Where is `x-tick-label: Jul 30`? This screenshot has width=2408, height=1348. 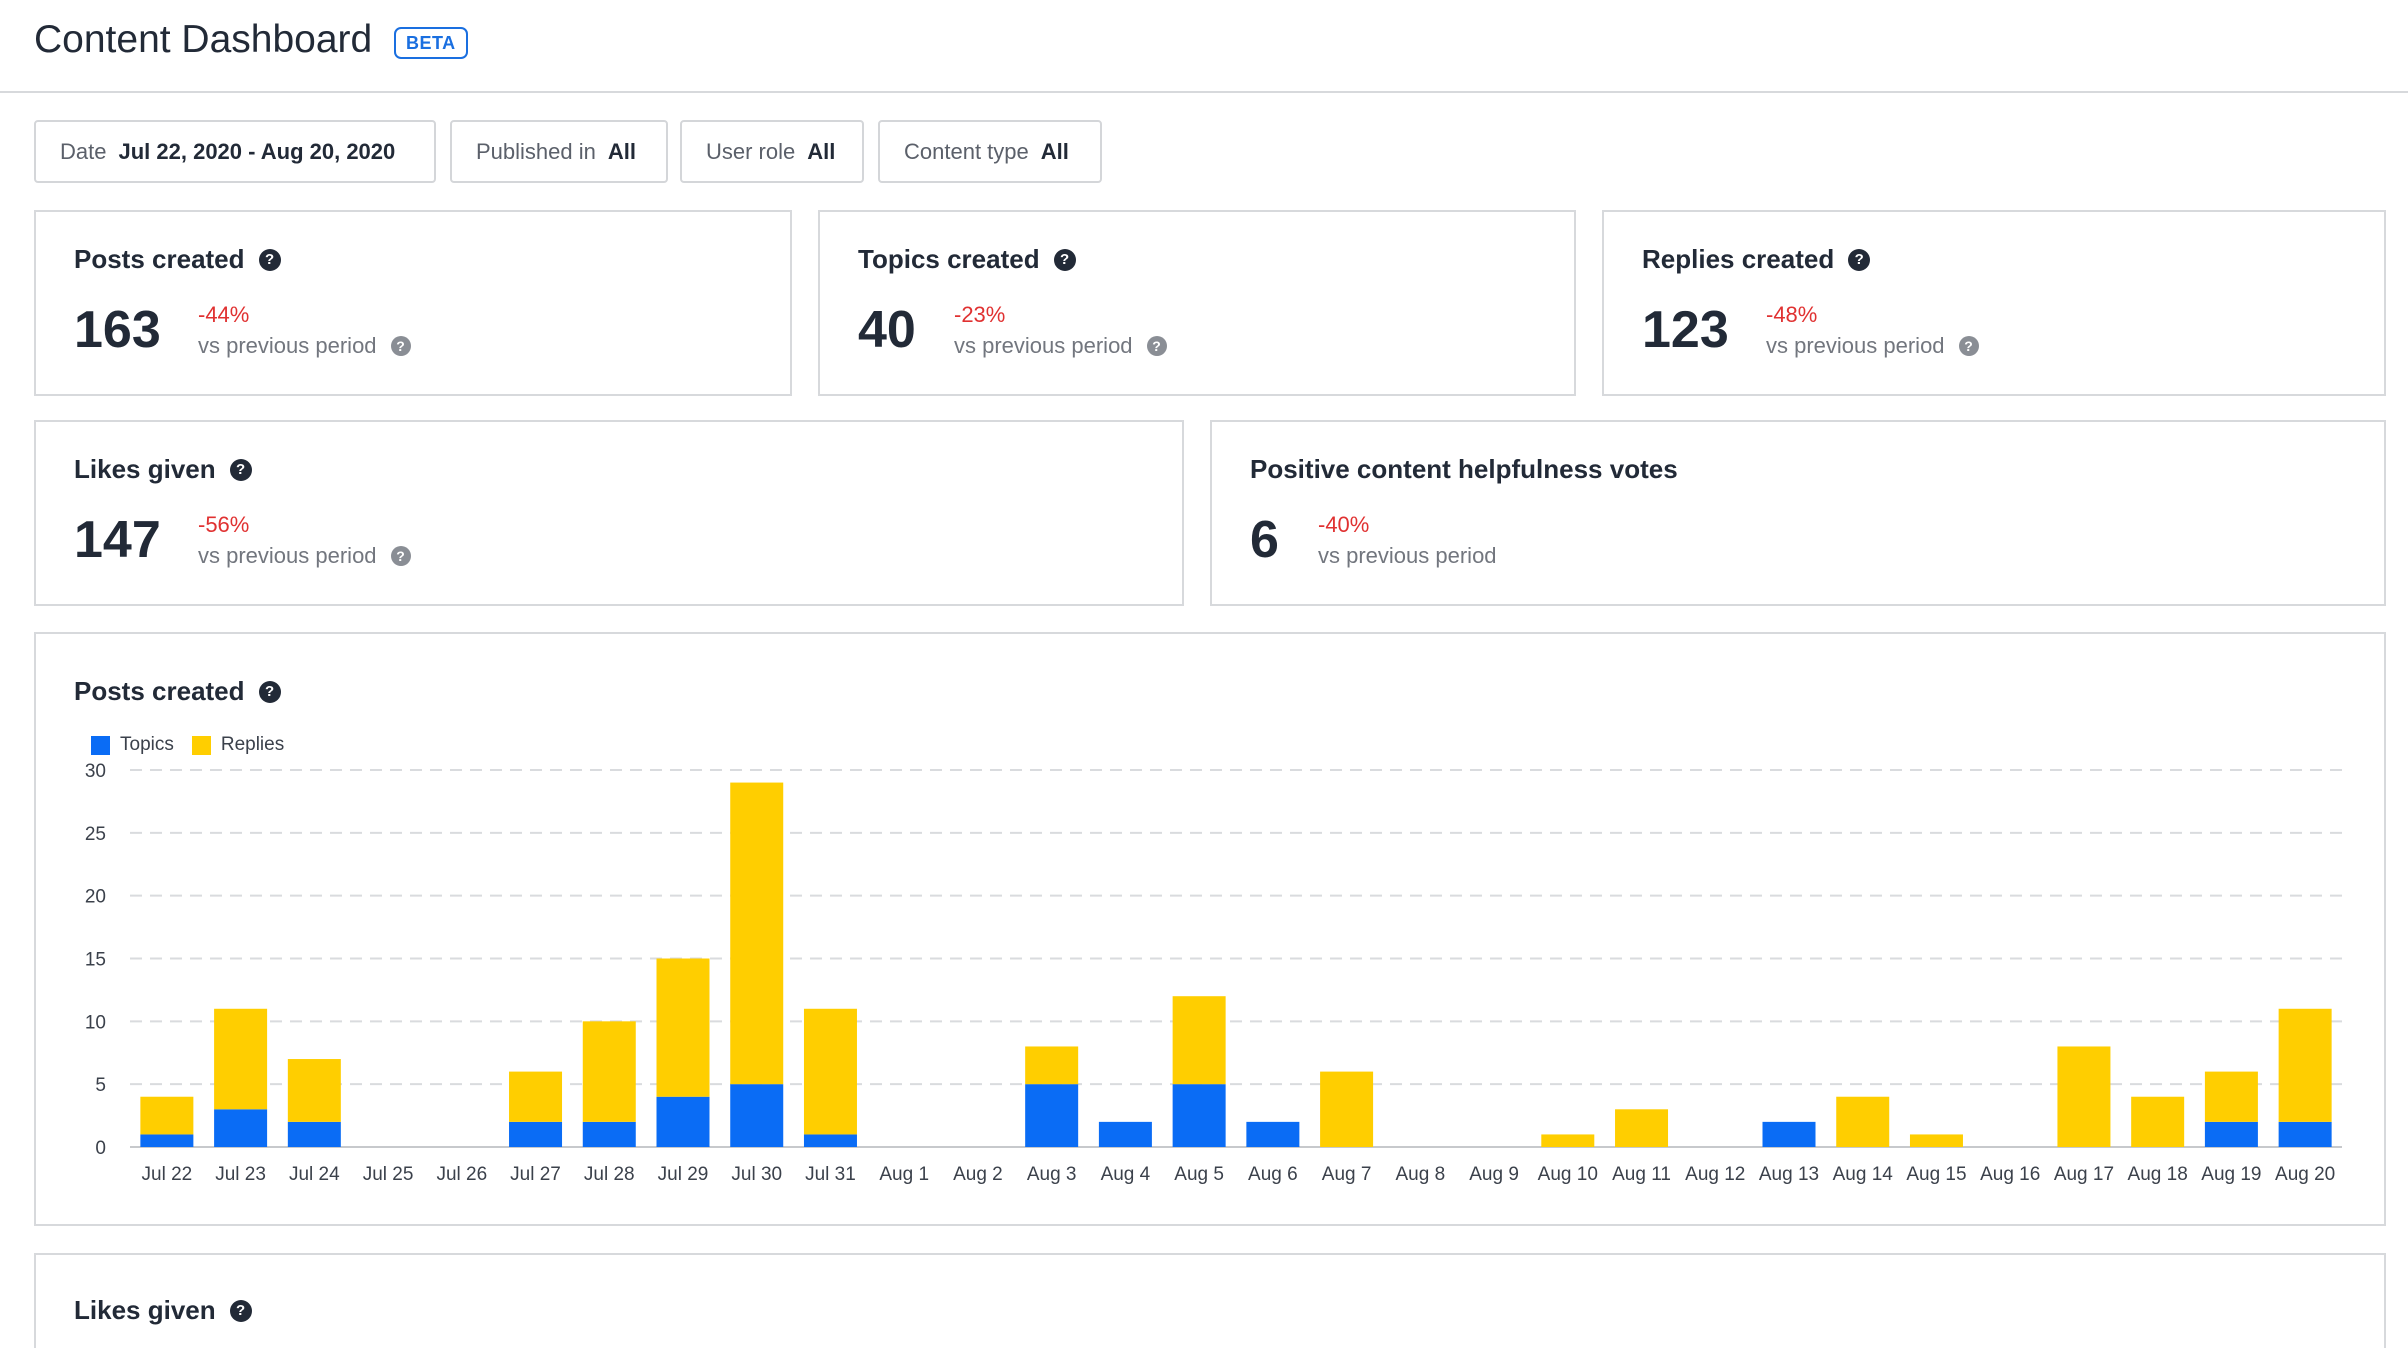
x-tick-label: Jul 30 is located at coordinates (756, 1174).